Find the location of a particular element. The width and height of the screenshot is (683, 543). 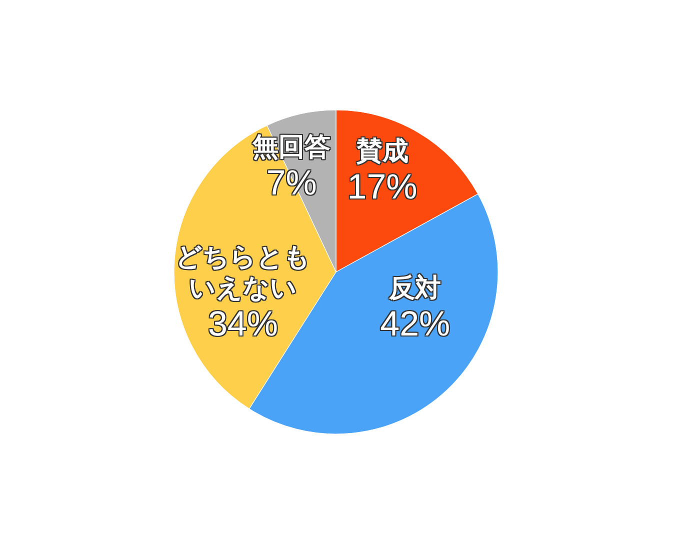

data-label: 42% is located at coordinates (415, 324).